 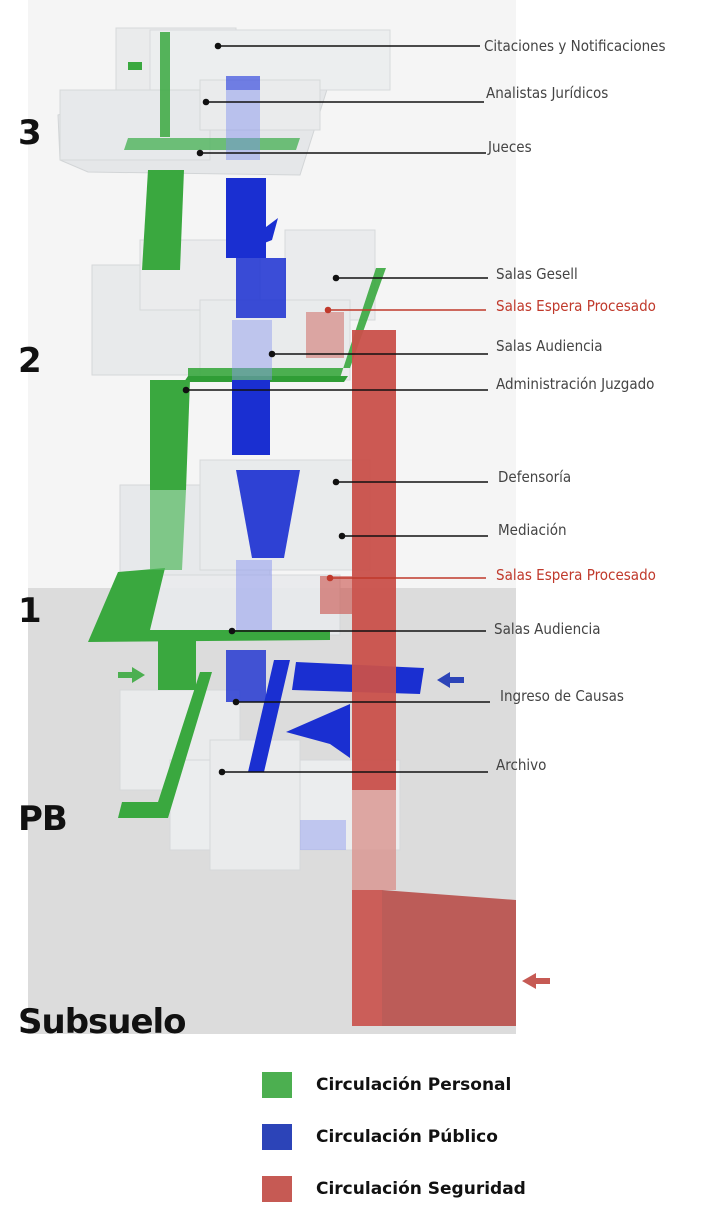 What do you see at coordinates (277, 1189) in the screenshot?
I see `legend-swatch-seguridad` at bounding box center [277, 1189].